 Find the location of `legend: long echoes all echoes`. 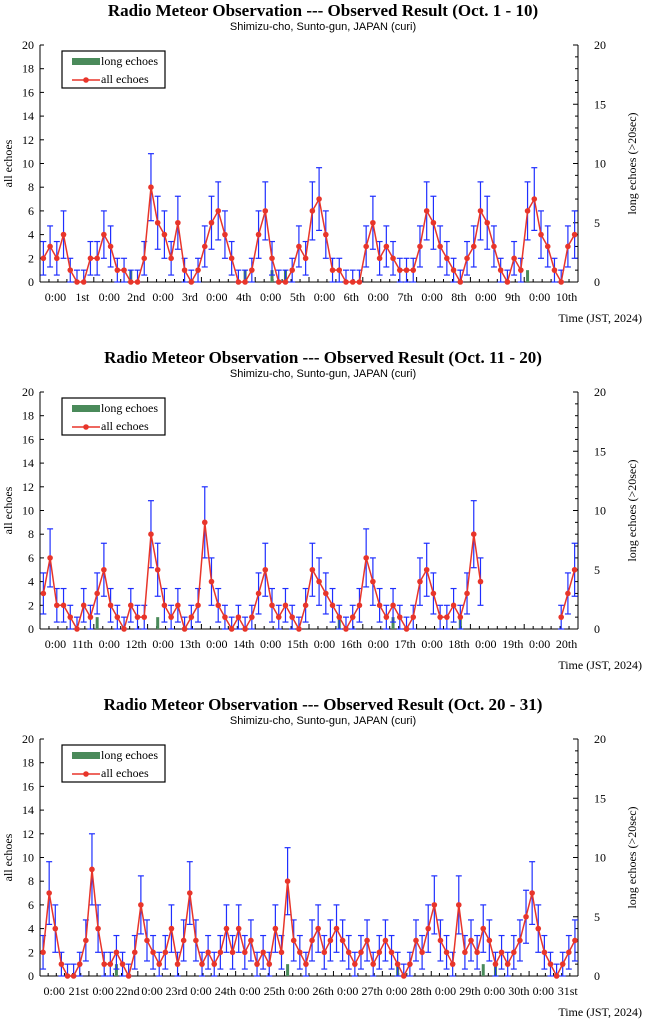

legend: long echoes all echoes is located at coordinates (113, 416).